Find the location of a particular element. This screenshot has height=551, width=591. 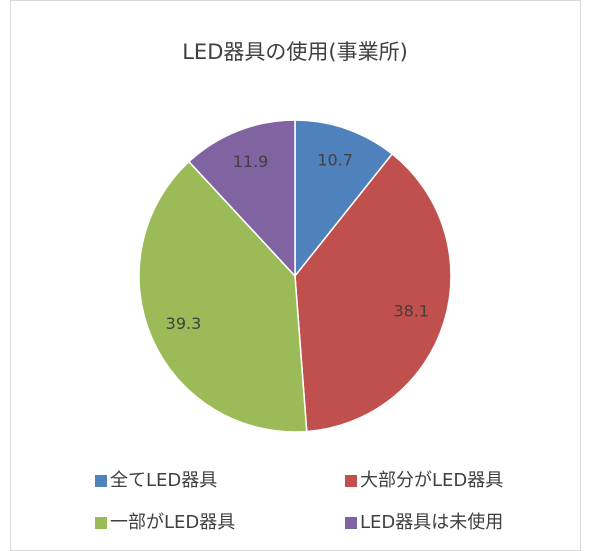

data-label: 38.1 is located at coordinates (411, 310).